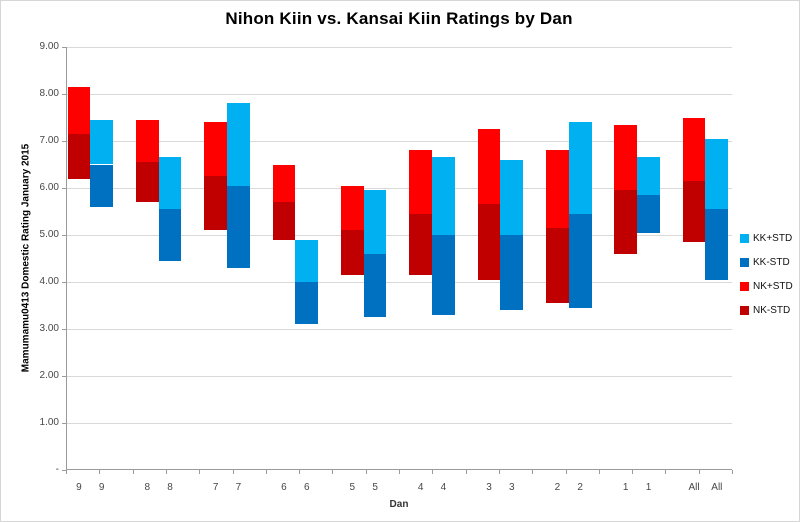 This screenshot has height=522, width=800. I want to click on legend-label: KK+STD, so click(773, 238).